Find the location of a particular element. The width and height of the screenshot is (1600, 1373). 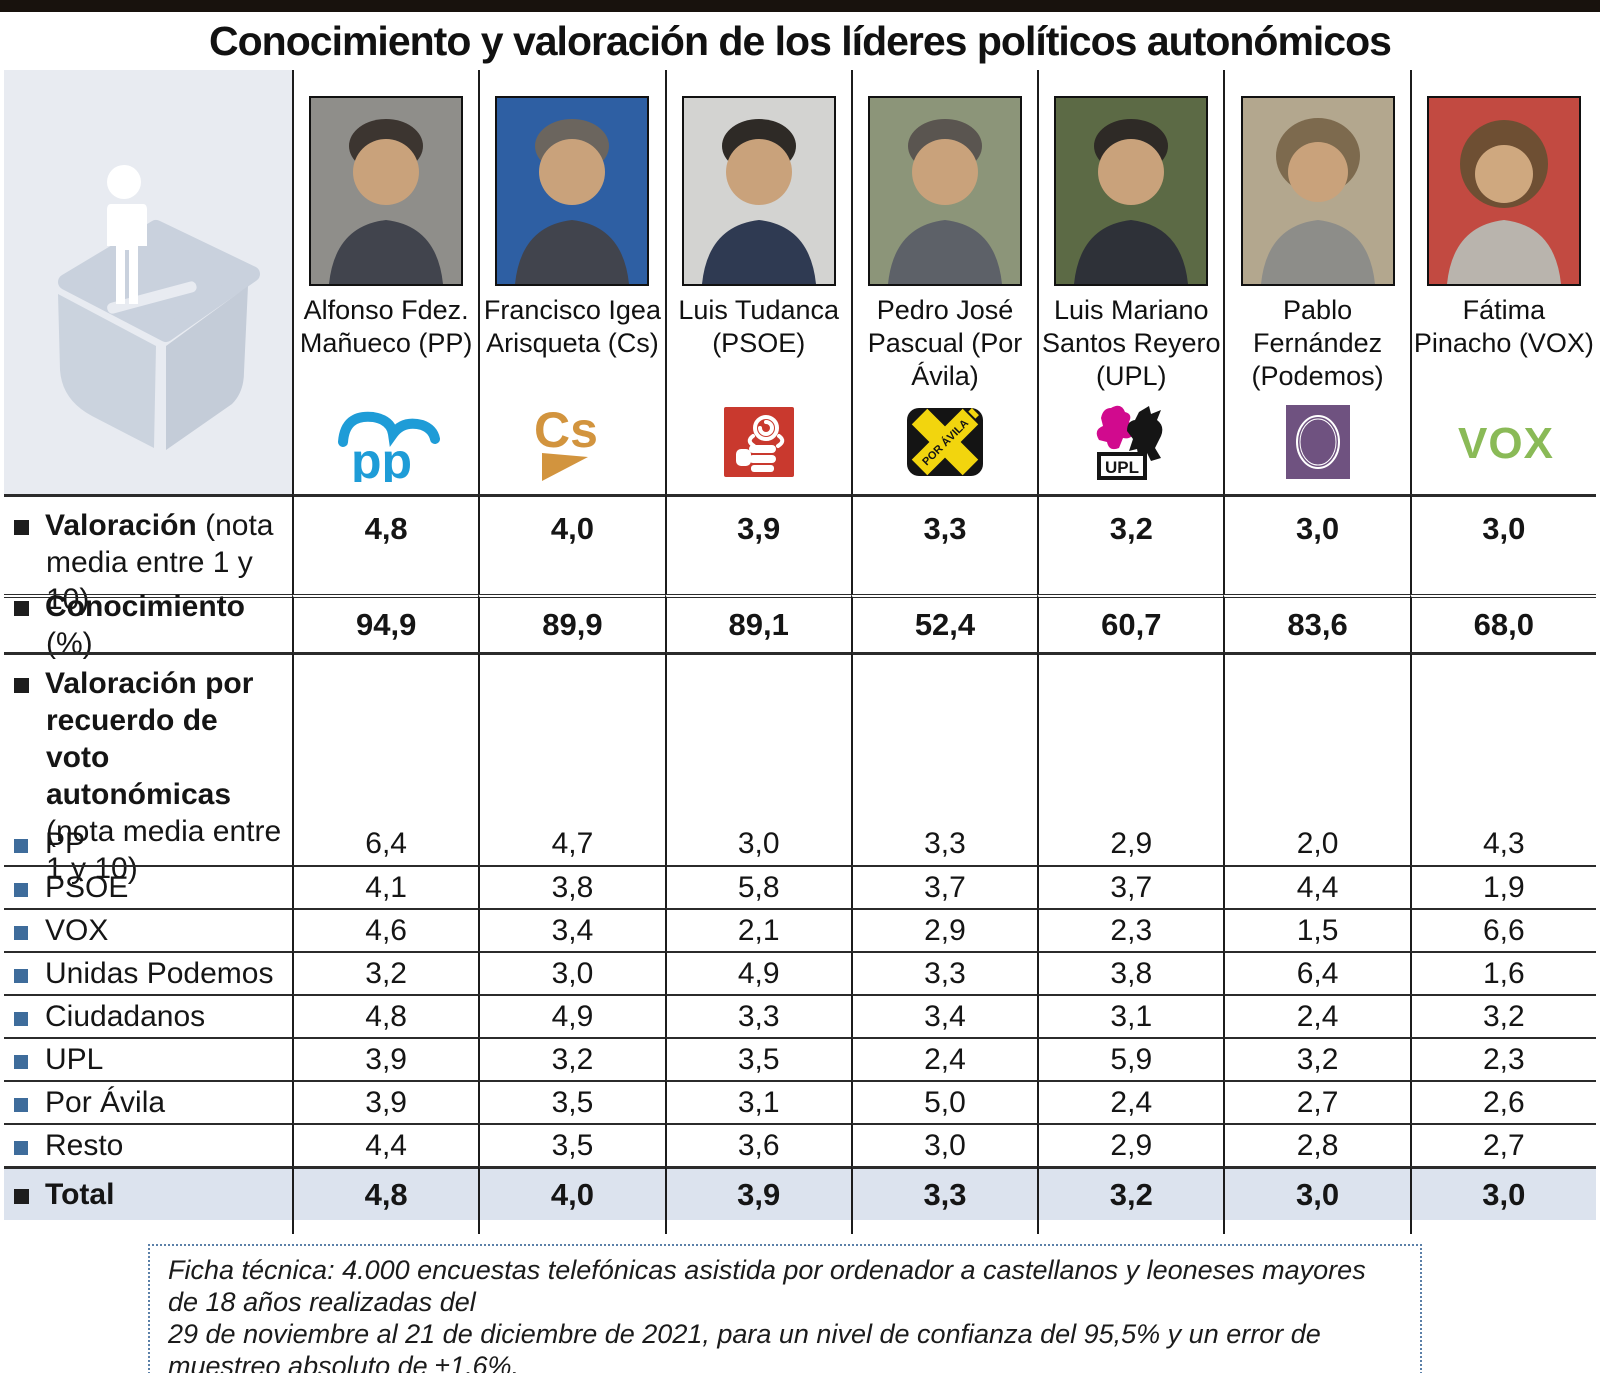

leader-name: Alfonso Fdez. Mañueco (PP) is located at coordinates (386, 326).